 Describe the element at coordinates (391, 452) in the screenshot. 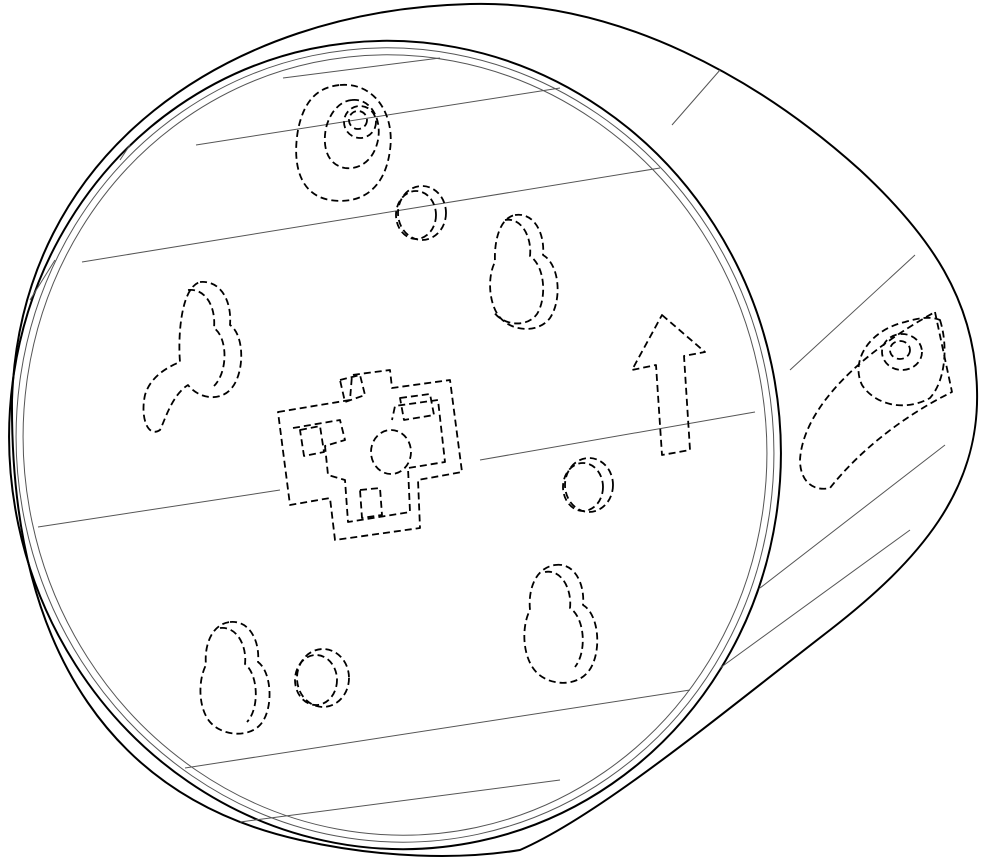

I see `locating-hole-center` at that location.